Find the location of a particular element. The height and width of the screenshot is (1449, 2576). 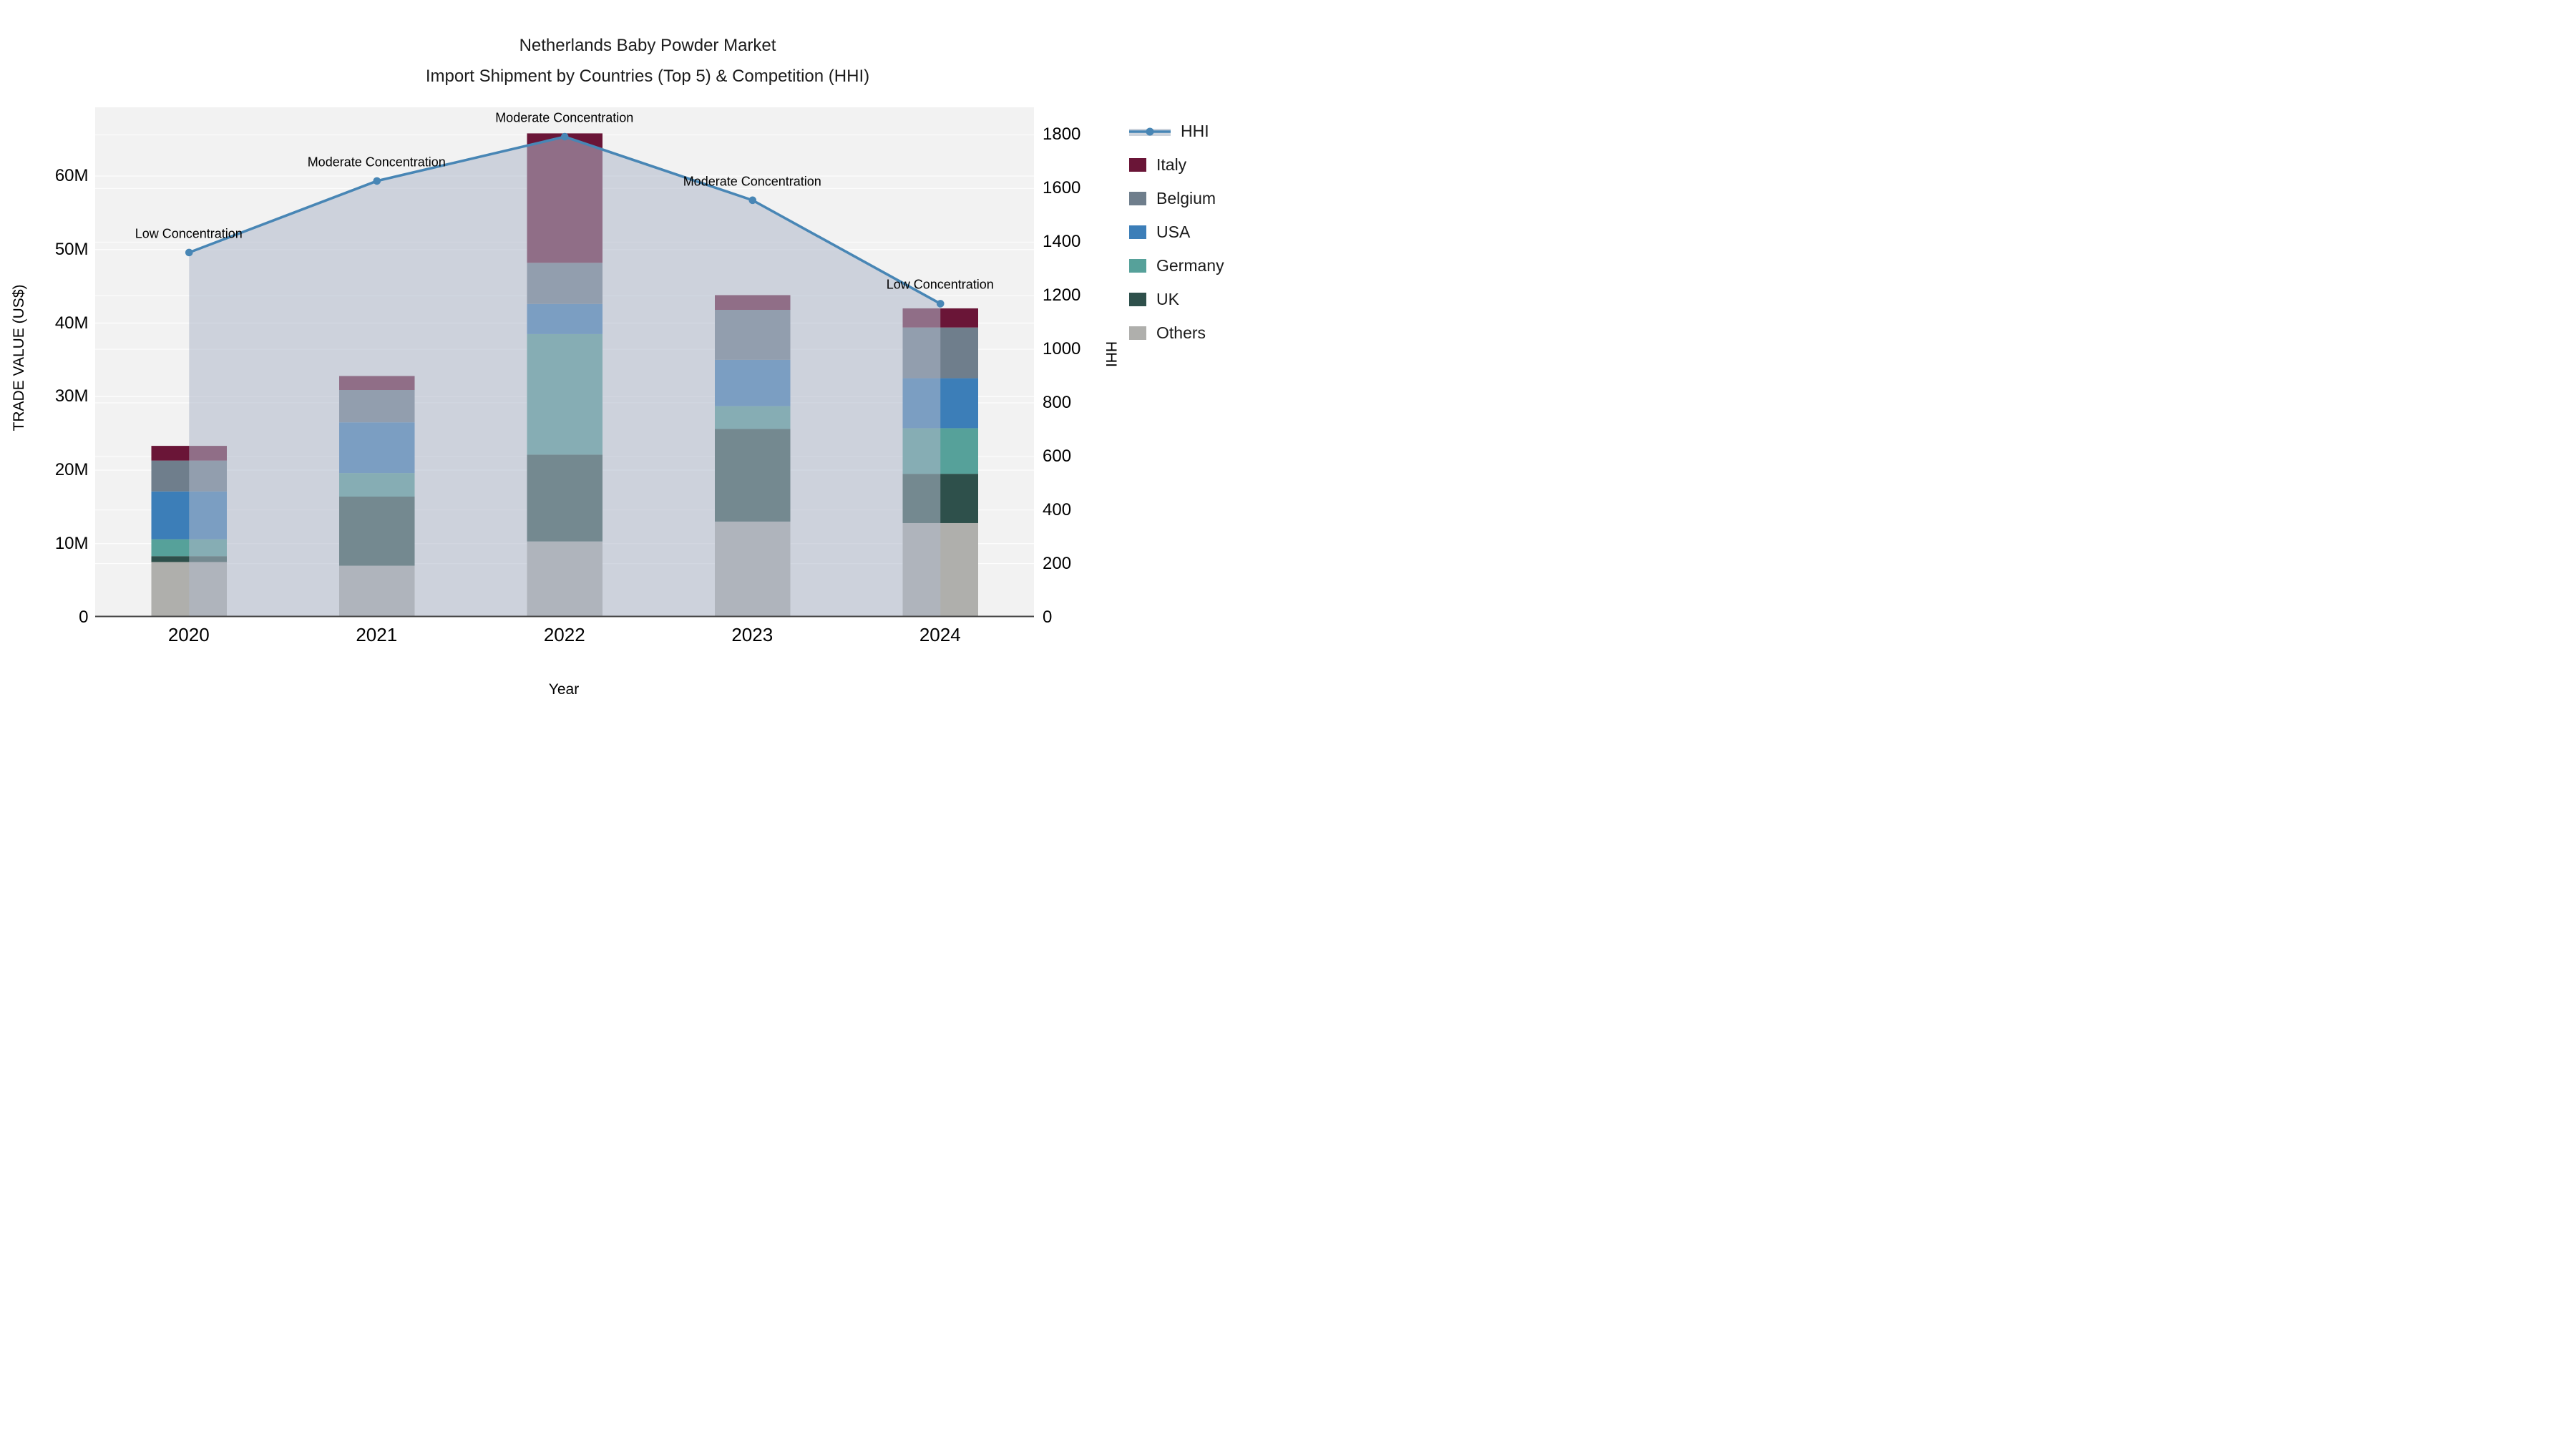

x-tick-2023: 2023 is located at coordinates (752, 634).